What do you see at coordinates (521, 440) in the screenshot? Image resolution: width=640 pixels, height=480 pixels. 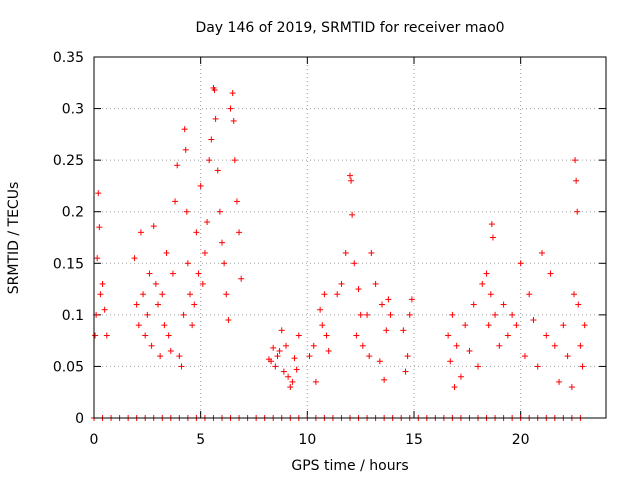 I see `x-tick-label: 20` at bounding box center [521, 440].